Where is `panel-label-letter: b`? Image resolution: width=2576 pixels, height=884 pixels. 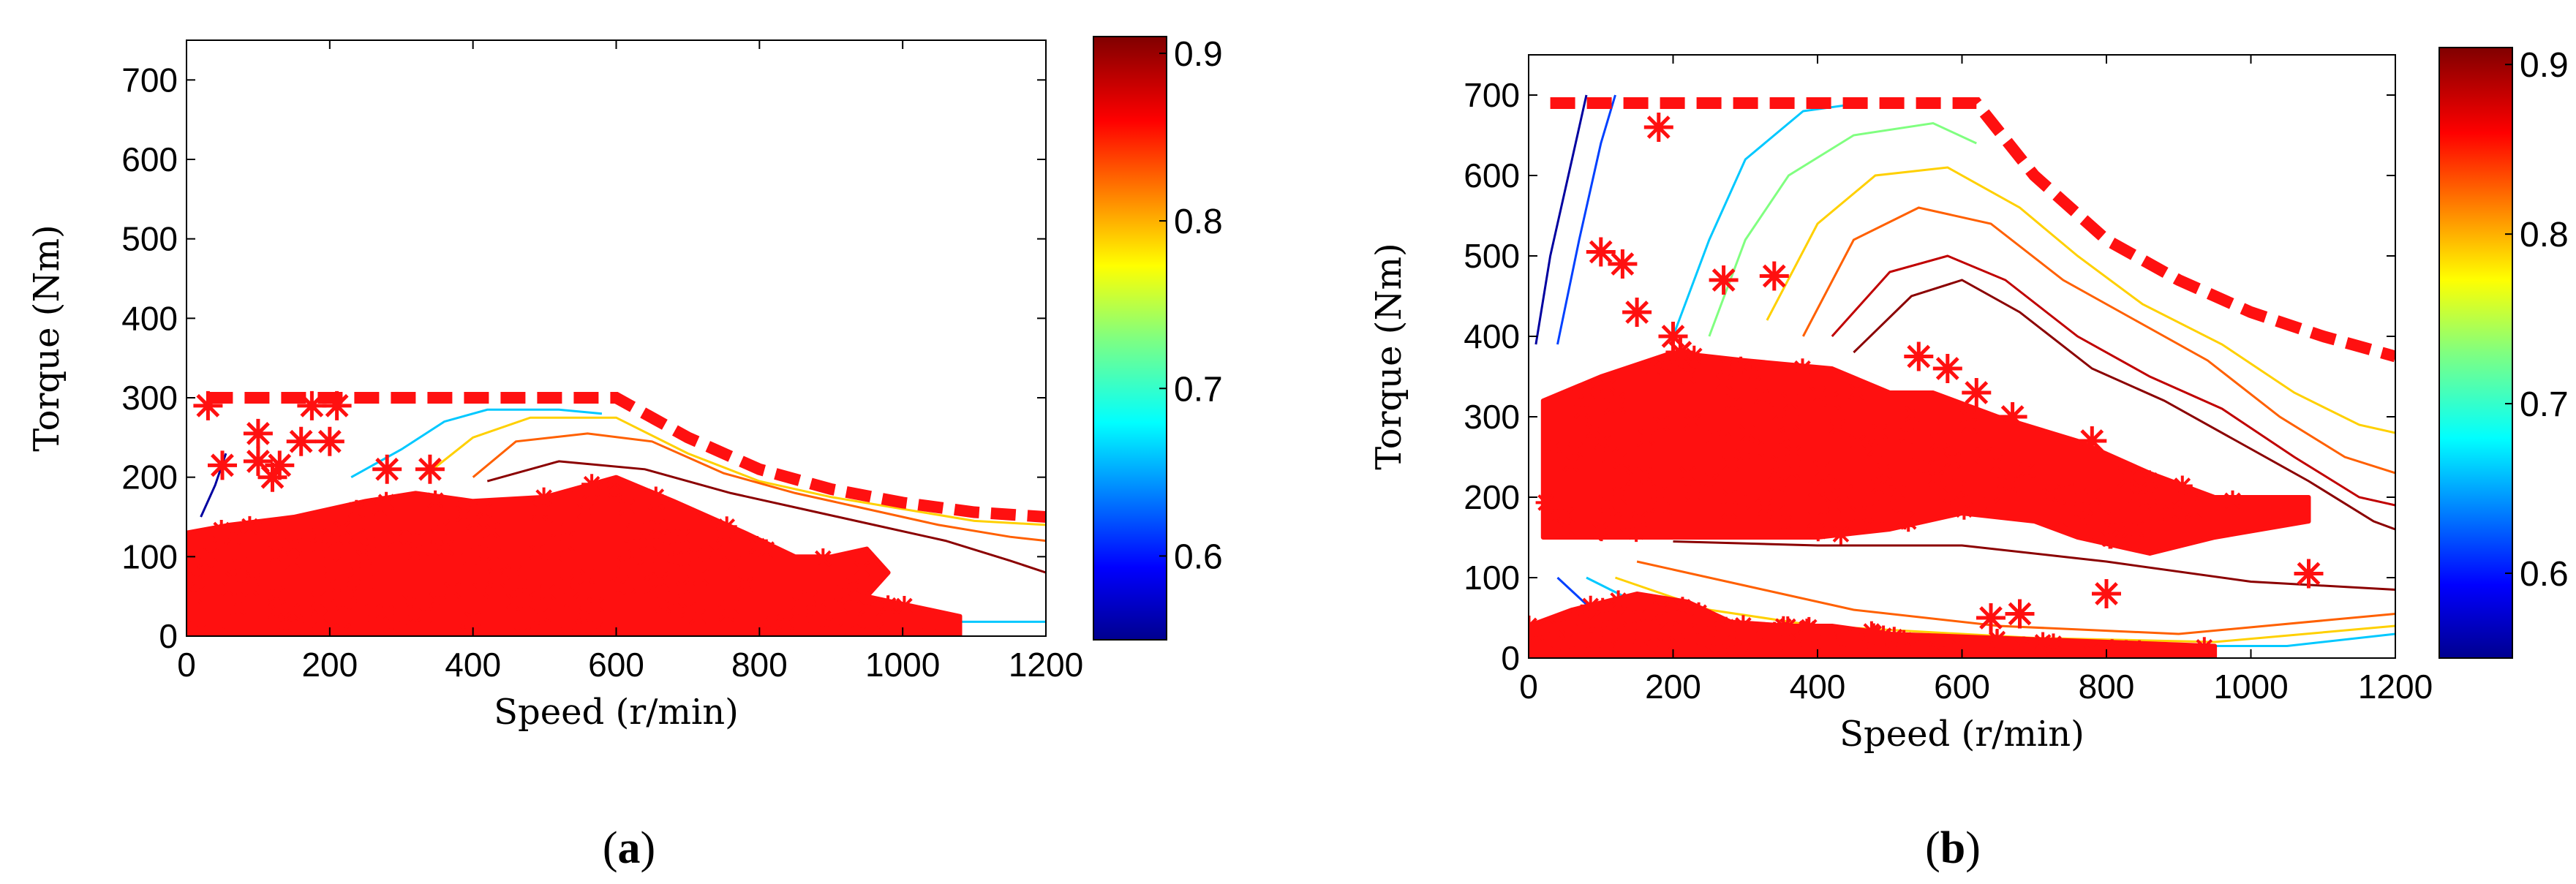 panel-label-letter: b is located at coordinates (1952, 848).